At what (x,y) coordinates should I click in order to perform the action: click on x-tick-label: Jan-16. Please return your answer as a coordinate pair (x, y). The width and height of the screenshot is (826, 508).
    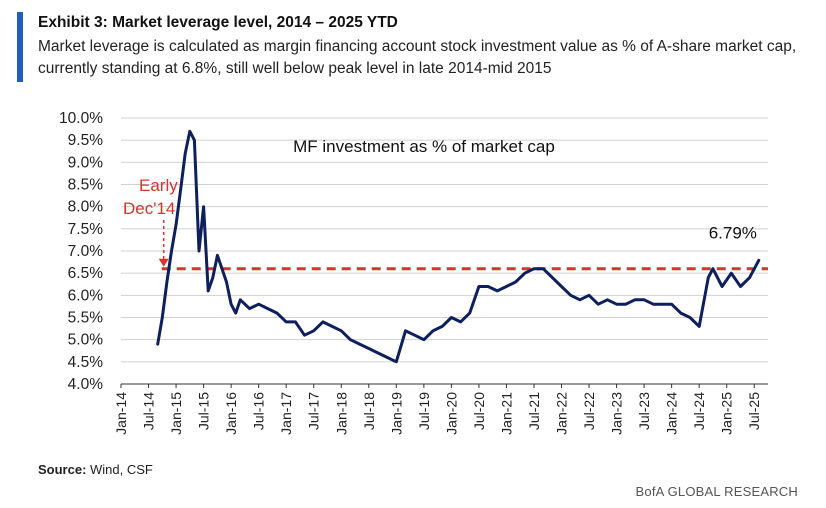
    Looking at the image, I should click on (231, 413).